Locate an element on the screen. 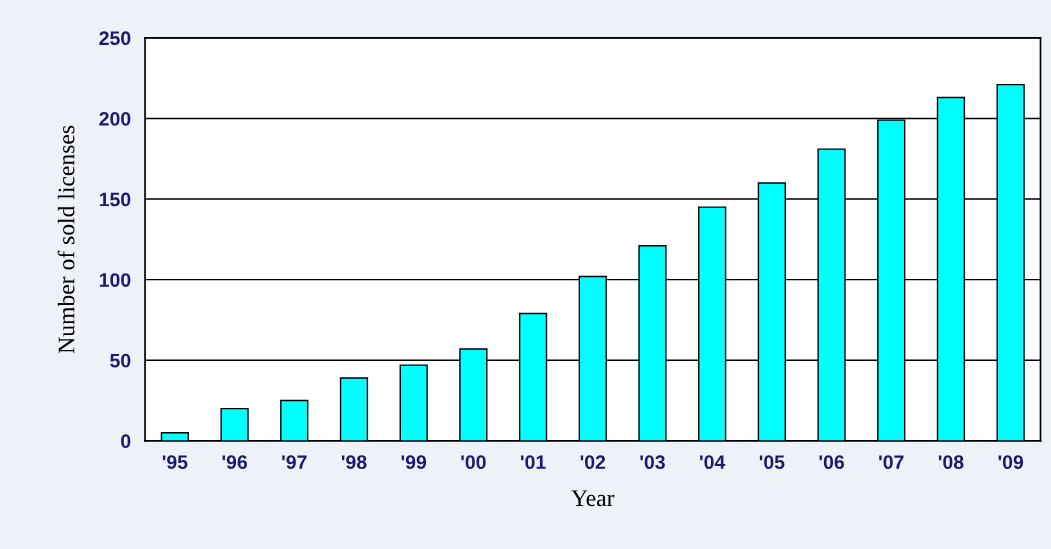 The height and width of the screenshot is (549, 1051). x-tick-label: '07 is located at coordinates (891, 462).